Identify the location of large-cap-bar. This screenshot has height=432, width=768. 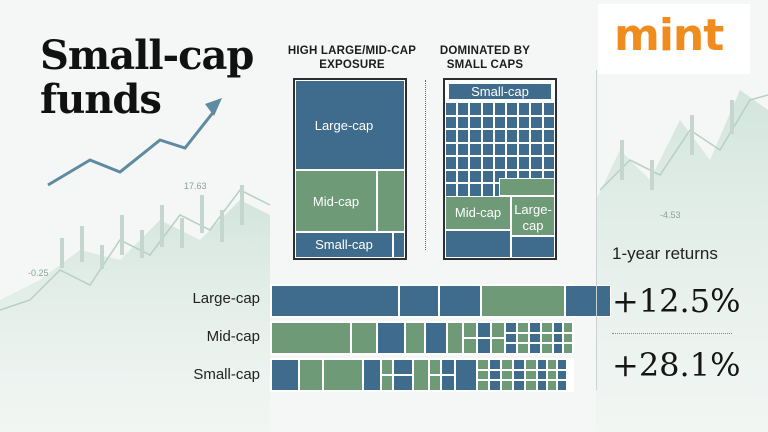
(440, 301).